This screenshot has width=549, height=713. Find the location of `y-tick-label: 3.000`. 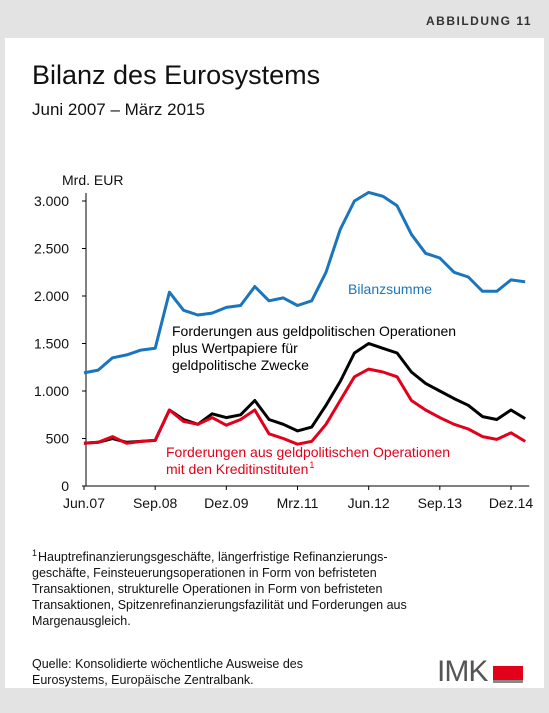

y-tick-label: 3.000 is located at coordinates (51, 201).